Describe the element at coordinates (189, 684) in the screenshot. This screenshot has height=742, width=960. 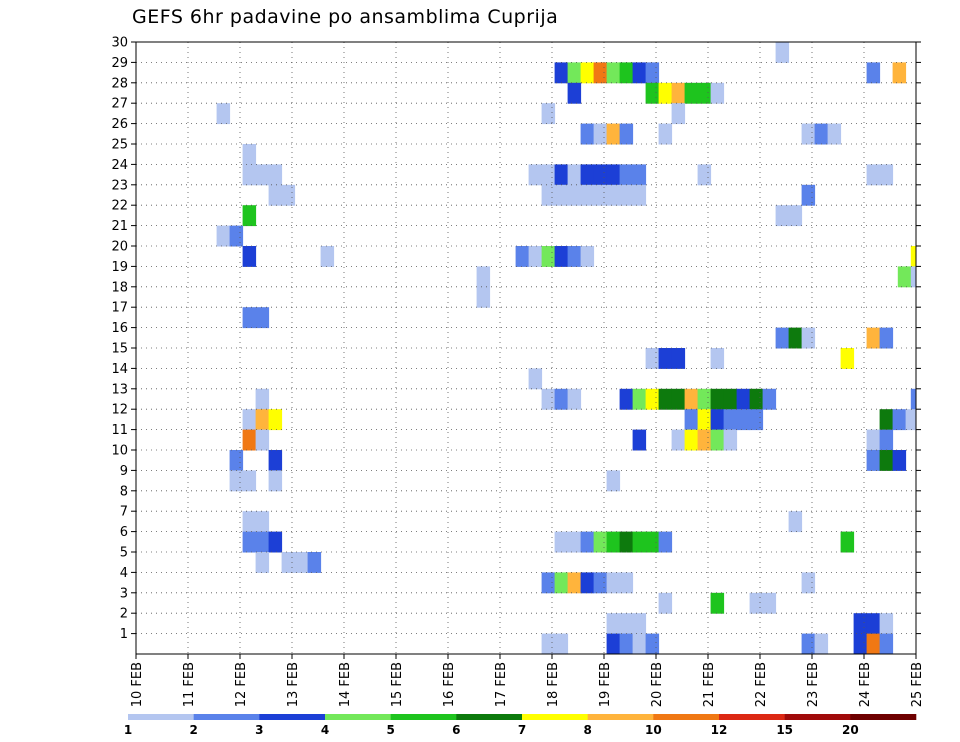
I see `x-tick-label: 11 FEB` at that location.